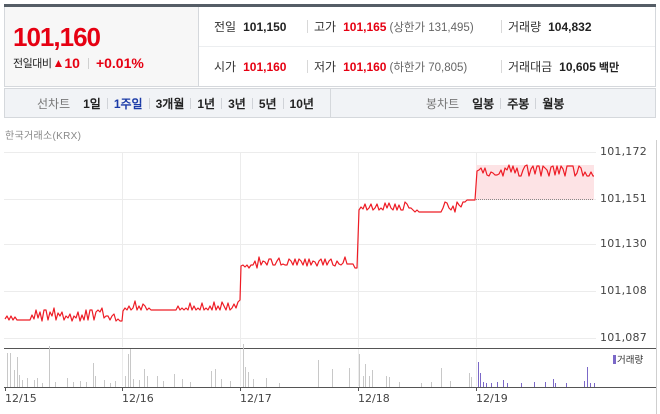 This screenshot has height=414, width=660. I want to click on candle-chart-title: 봉차트, so click(443, 103).